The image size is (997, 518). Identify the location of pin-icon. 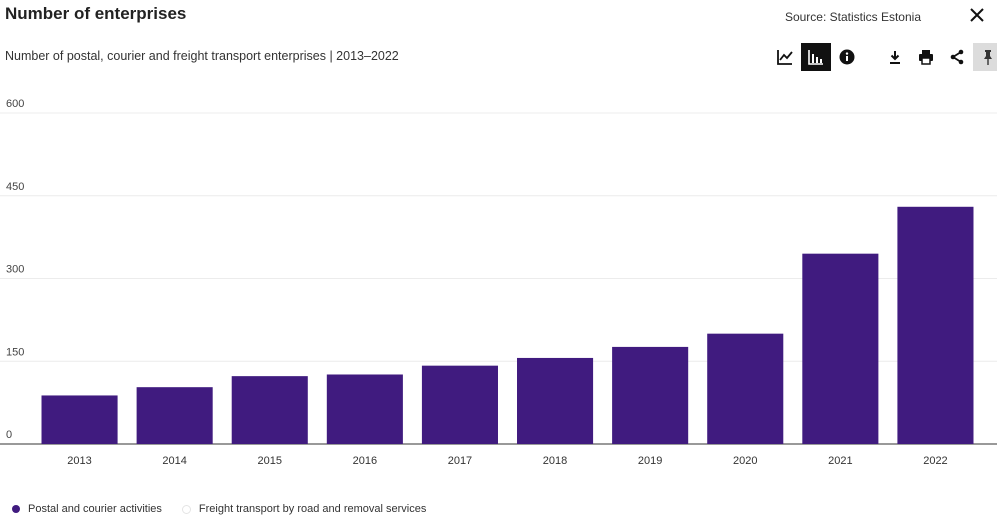
(988, 57).